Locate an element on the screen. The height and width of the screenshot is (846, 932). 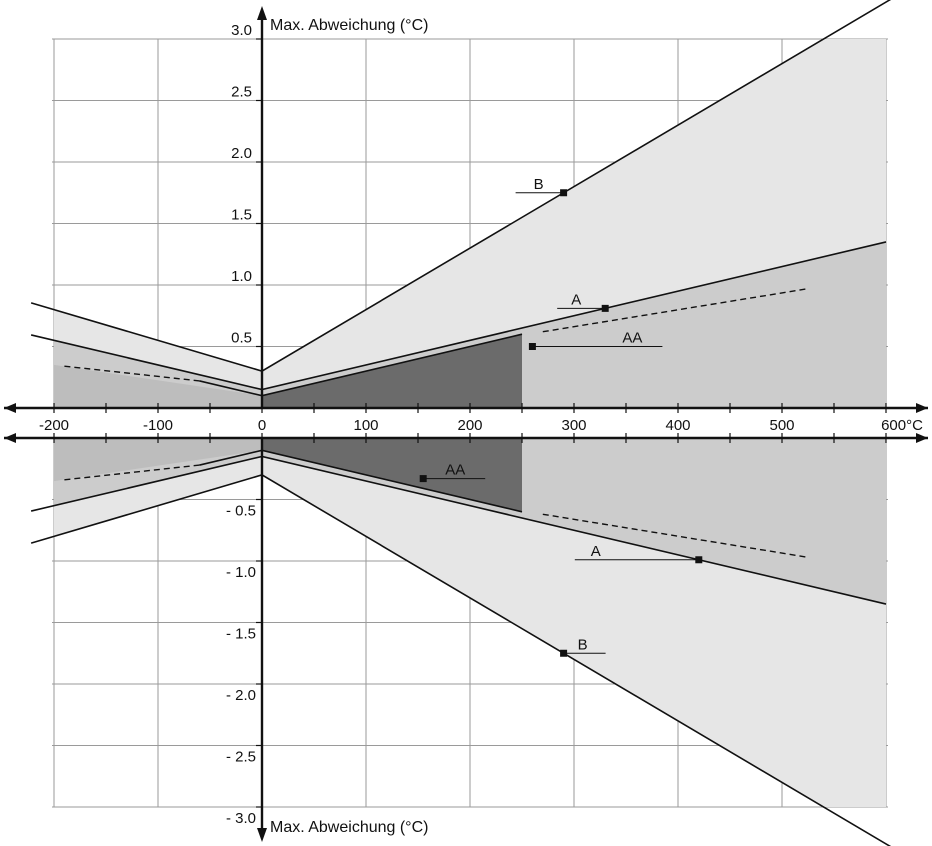
y-axis-label-top: Max. Abweichung (°C) is located at coordinates (349, 25).